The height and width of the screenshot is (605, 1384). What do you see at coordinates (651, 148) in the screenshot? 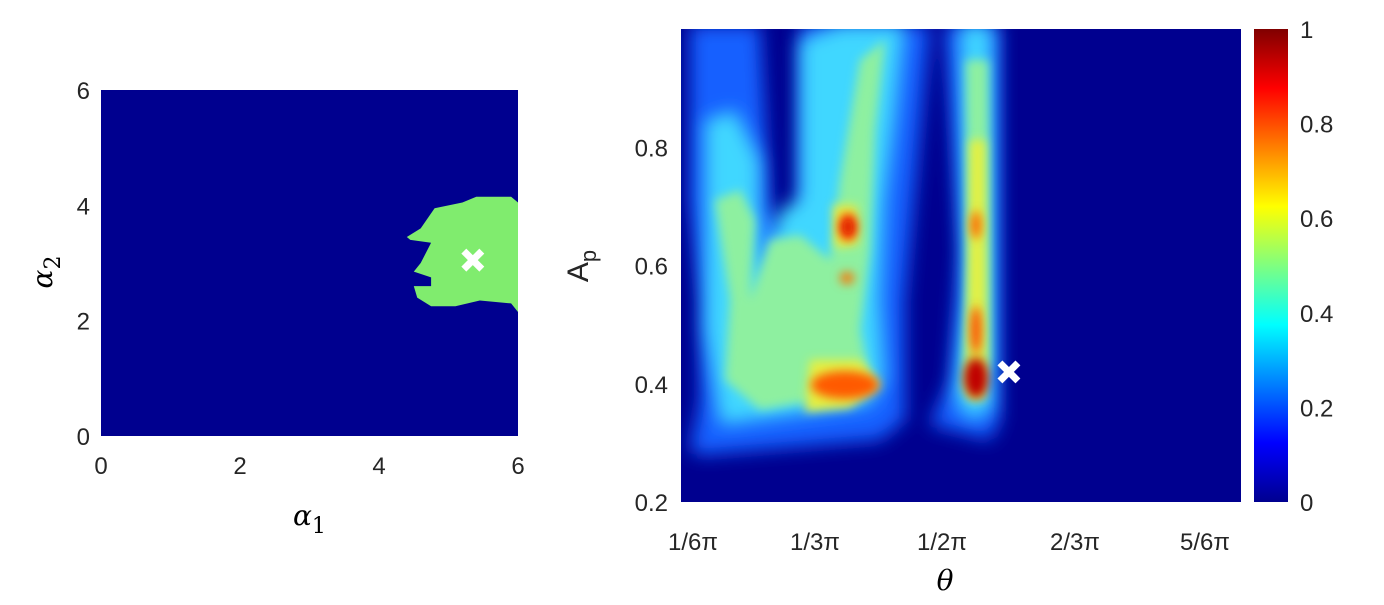
I see `right-ytick: 0.8` at bounding box center [651, 148].